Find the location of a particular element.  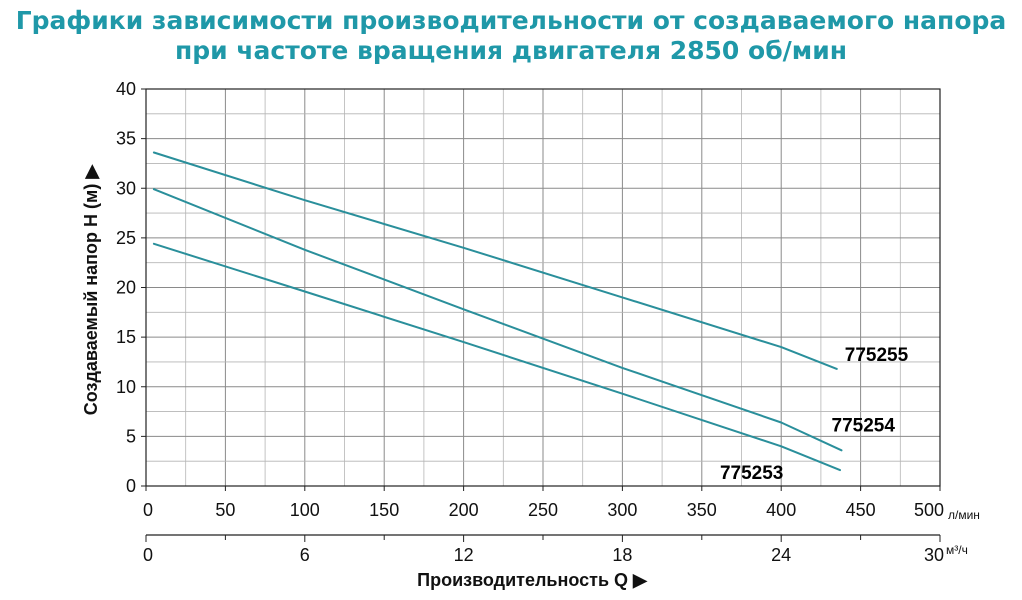

x-tick-label: 0 is located at coordinates (148, 510).